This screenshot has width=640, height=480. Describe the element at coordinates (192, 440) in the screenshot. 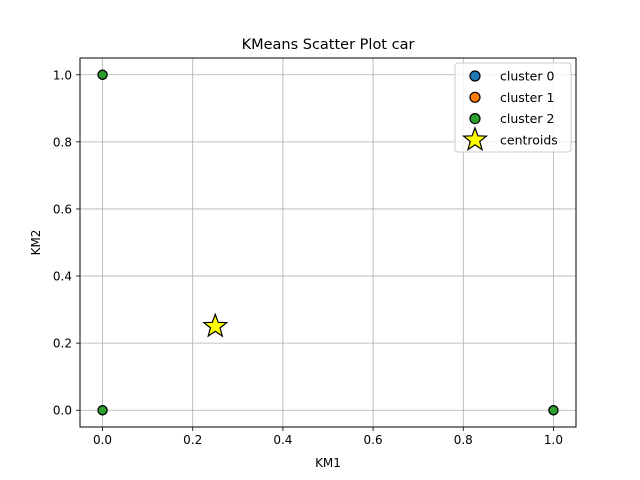

I see `x-tick-label: 0.2` at that location.